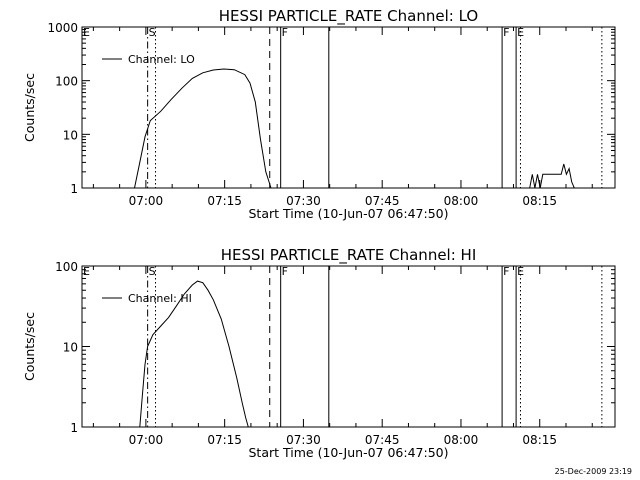 Image resolution: width=640 pixels, height=480 pixels. Describe the element at coordinates (29, 346) in the screenshot. I see `panel2-y-axis-label: Counts/sec` at that location.